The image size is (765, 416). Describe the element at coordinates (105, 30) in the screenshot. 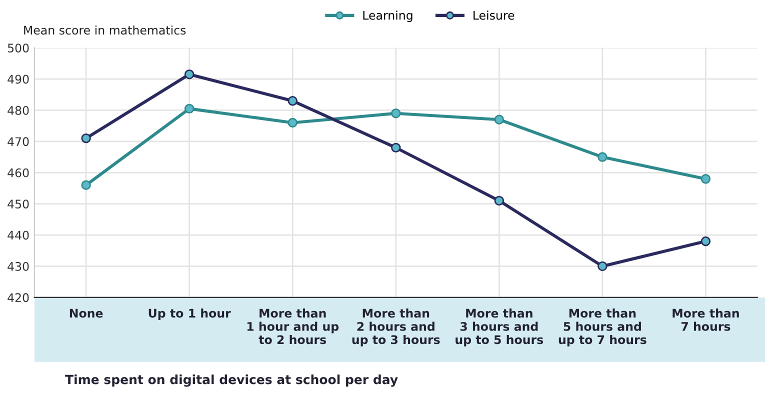

I see `y-axis-title: Mean score in mathematics` at that location.